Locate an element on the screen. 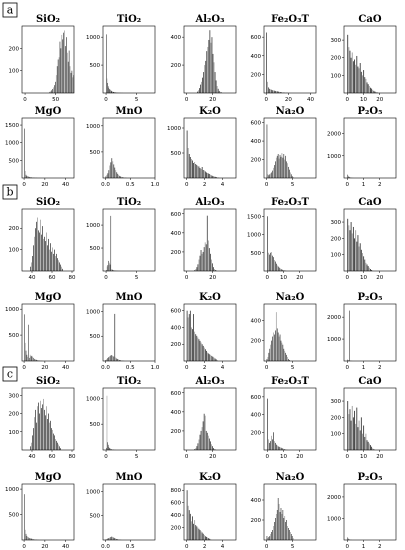 The width and height of the screenshot is (405, 550). x-tick-label: 10 is located at coordinates (363, 100).